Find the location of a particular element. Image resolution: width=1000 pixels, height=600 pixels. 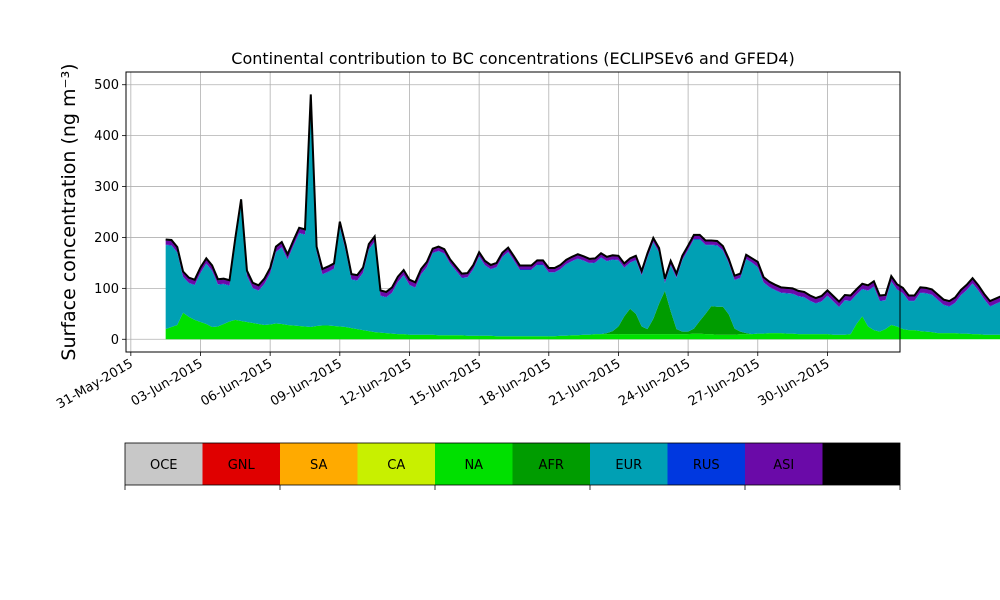

legend-label-ca: CA is located at coordinates (396, 465).